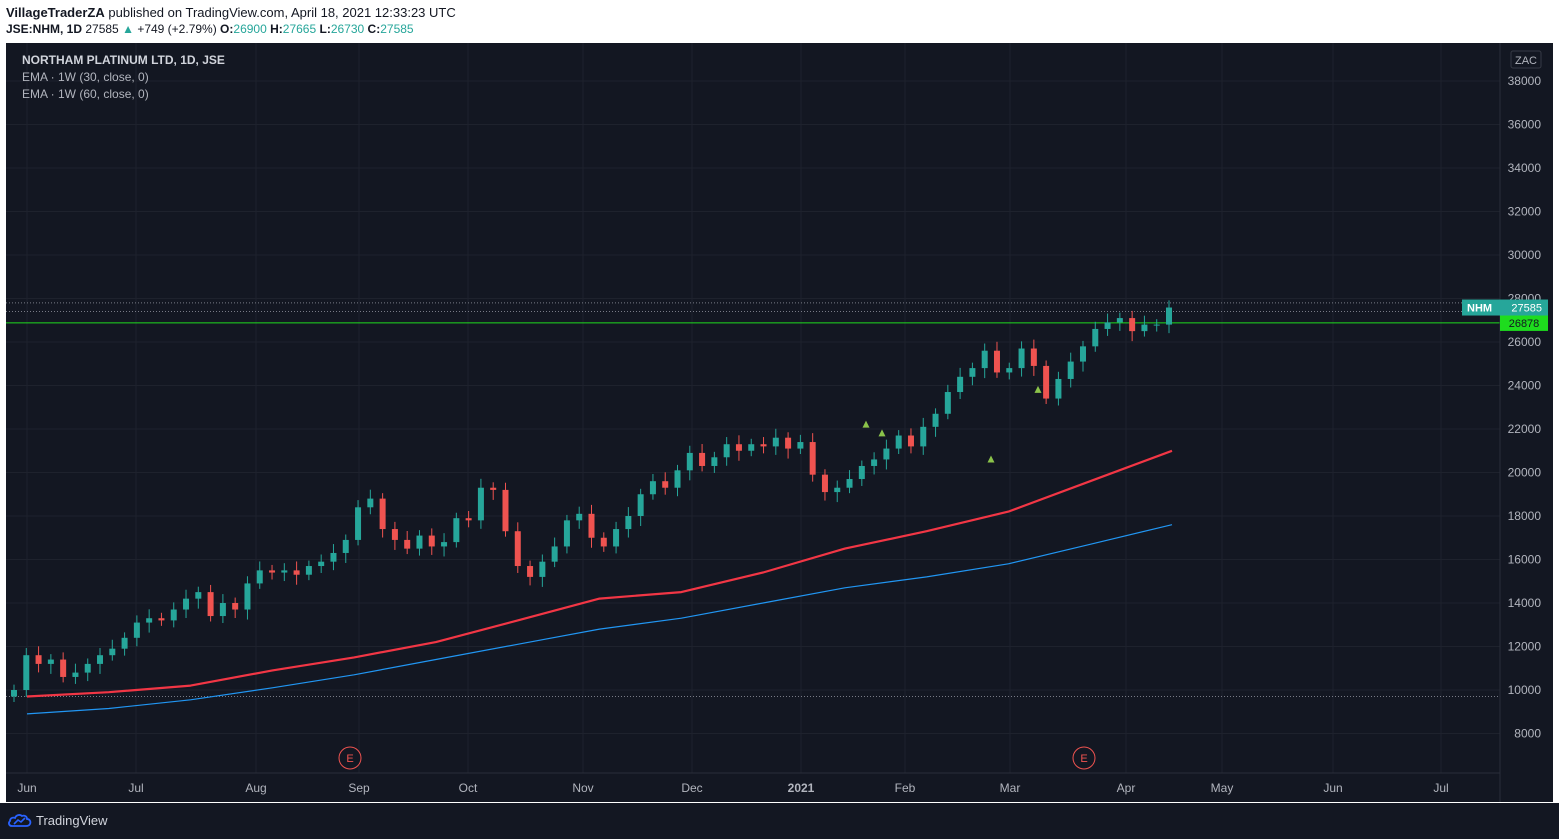 Image resolution: width=1559 pixels, height=839 pixels. I want to click on y-tick-label: 10000, so click(1525, 690).